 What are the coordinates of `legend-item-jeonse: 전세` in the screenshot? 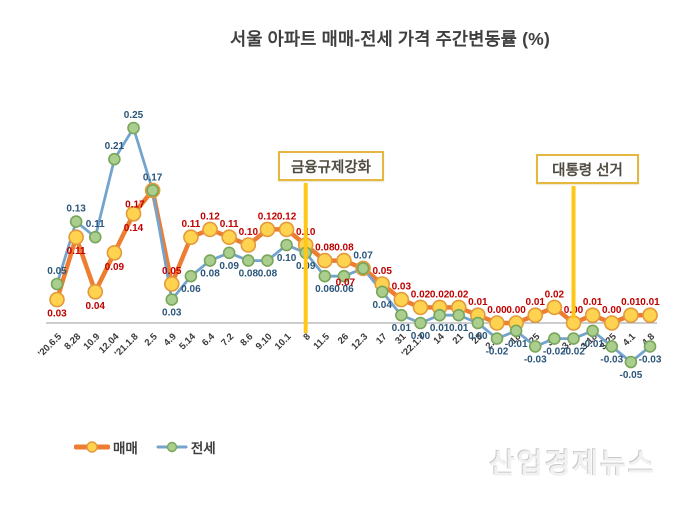 It's located at (186, 447).